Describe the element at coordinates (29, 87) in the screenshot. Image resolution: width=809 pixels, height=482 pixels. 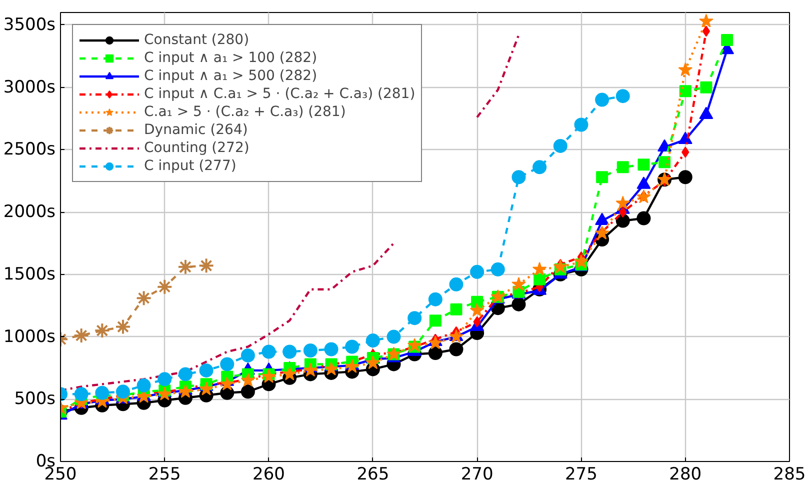
I see `y-tick-label: 3000s` at that location.